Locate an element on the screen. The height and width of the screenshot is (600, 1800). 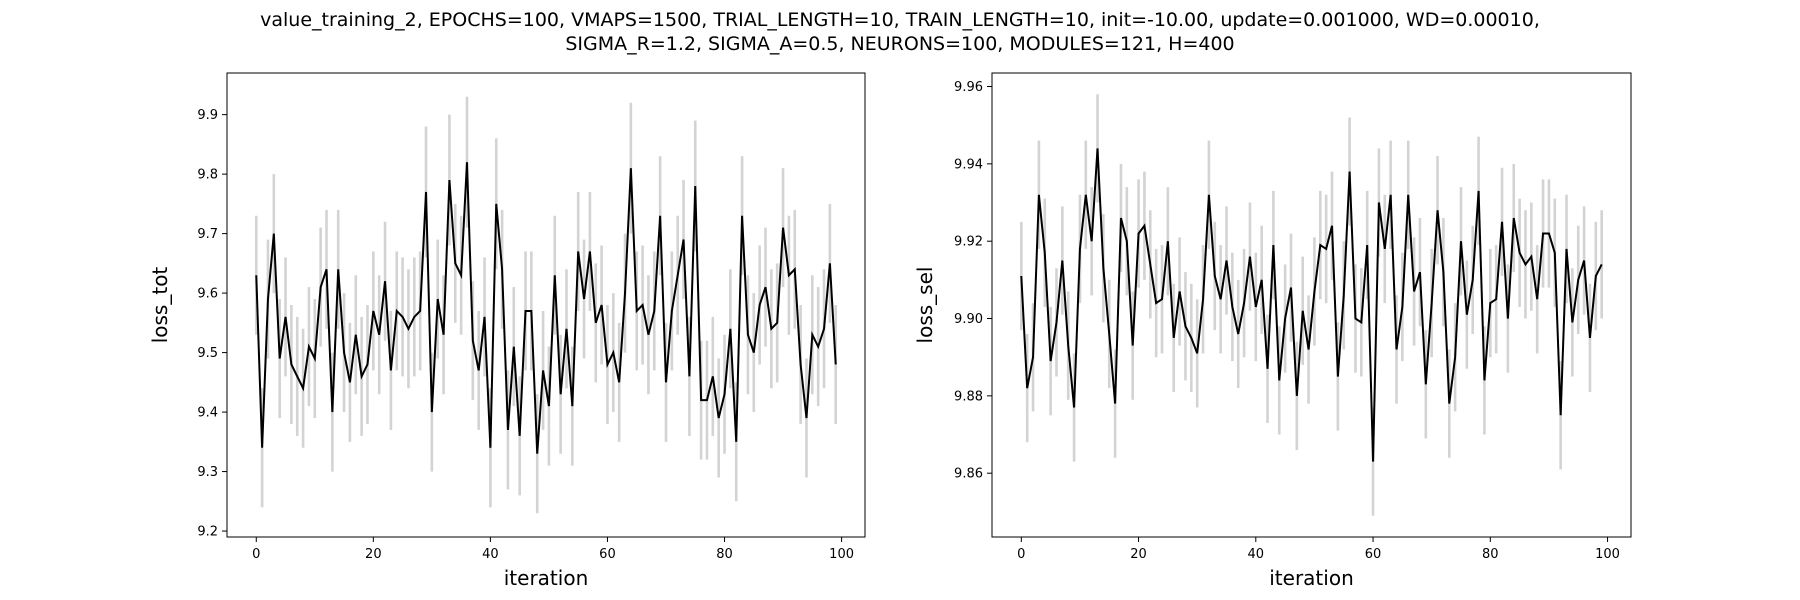
y-tick-label: 9.4 is located at coordinates (207, 413).